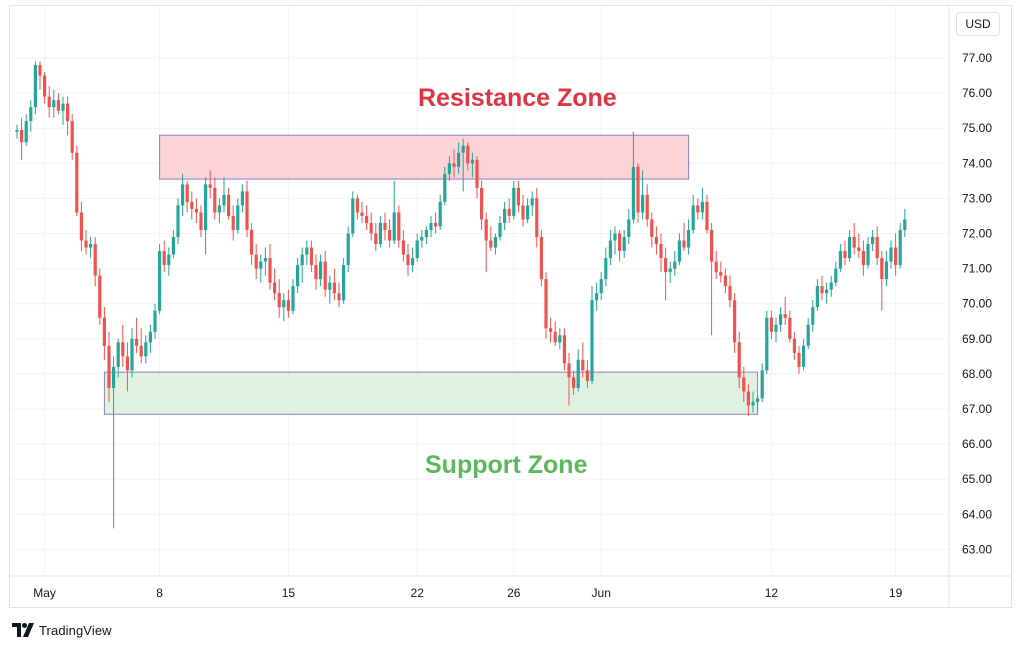 Image resolution: width=1024 pixels, height=650 pixels. Describe the element at coordinates (977, 514) in the screenshot. I see `price-tick-label: 64.00` at that location.